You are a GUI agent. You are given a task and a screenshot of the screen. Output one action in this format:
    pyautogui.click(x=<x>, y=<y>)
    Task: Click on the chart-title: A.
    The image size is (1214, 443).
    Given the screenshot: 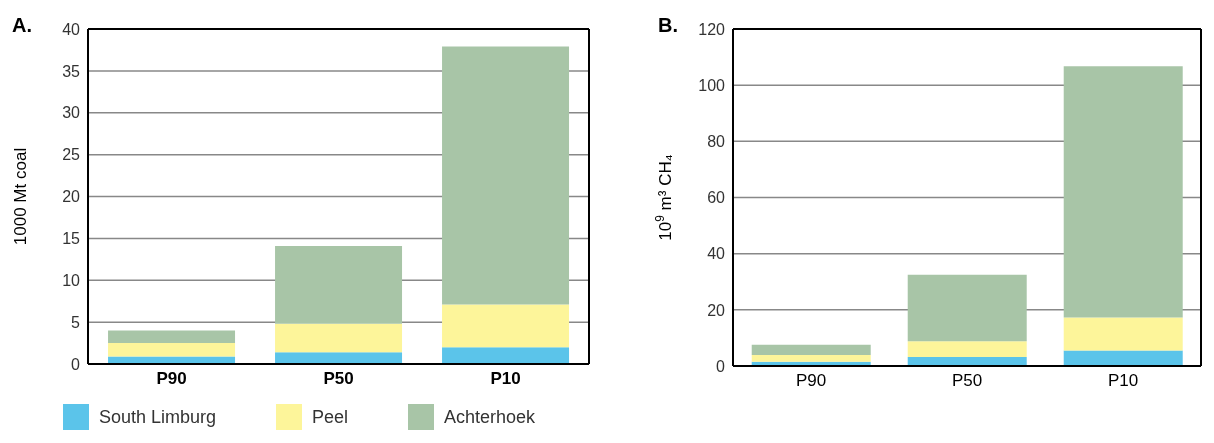 What is the action you would take?
    pyautogui.click(x=22, y=25)
    